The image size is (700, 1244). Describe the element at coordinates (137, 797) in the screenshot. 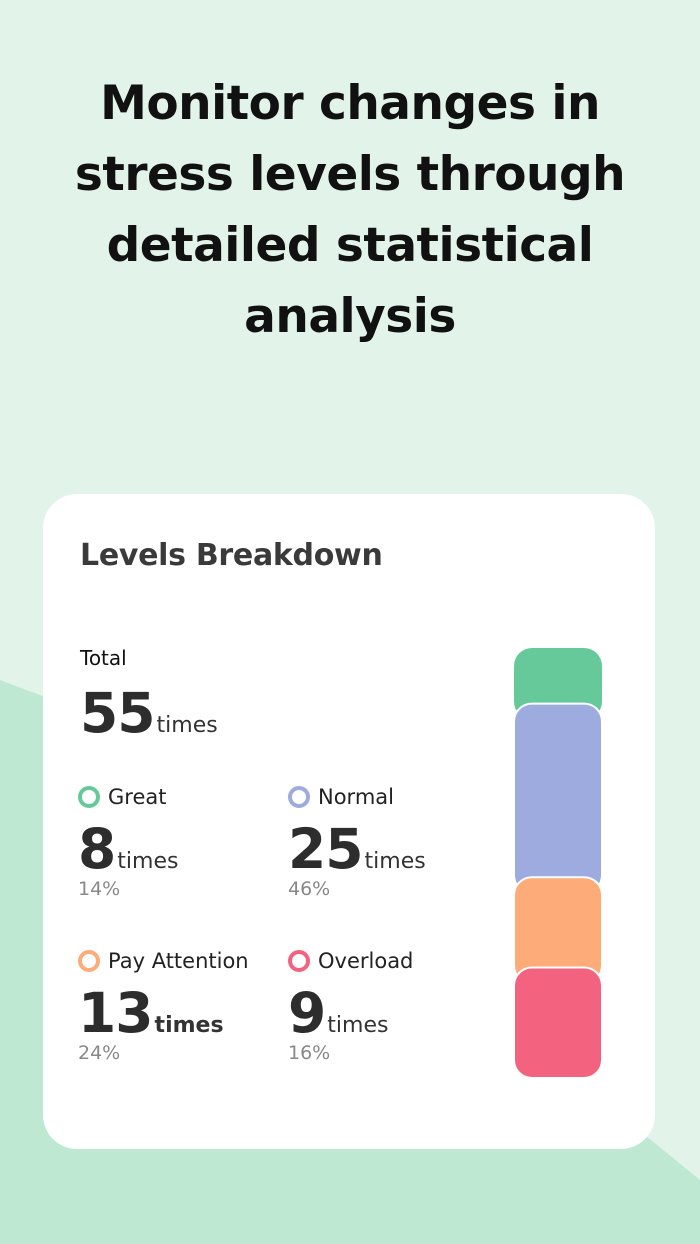

I see `stat-name: Great` at that location.